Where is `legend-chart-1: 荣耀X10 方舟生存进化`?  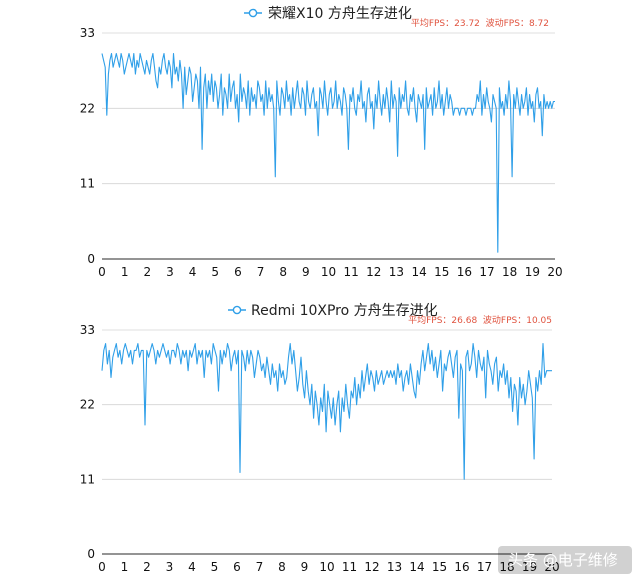 legend-chart-1: 荣耀X10 方舟生存进化 is located at coordinates (328, 14).